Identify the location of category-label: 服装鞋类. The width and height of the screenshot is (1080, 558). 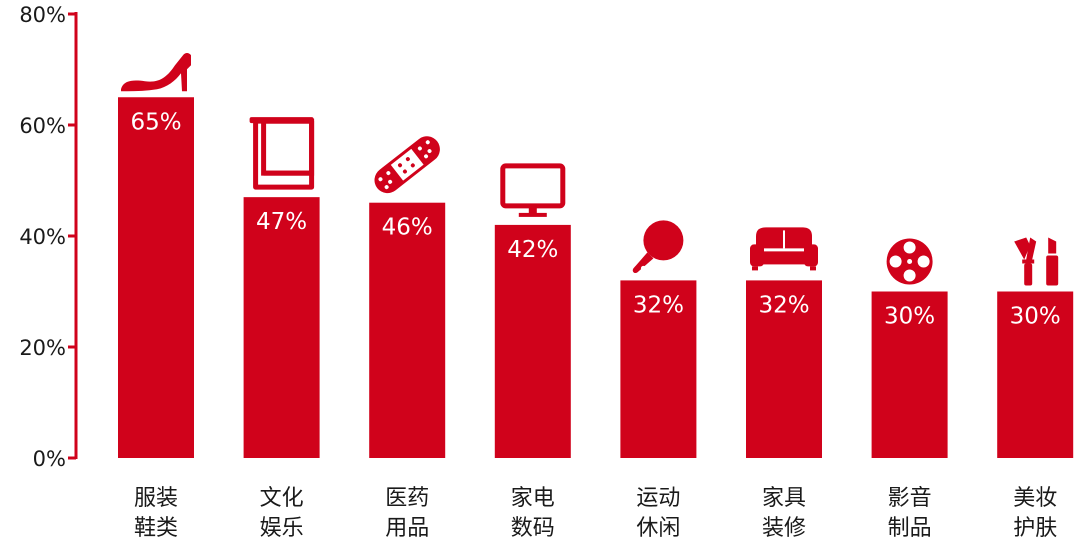
(156, 513).